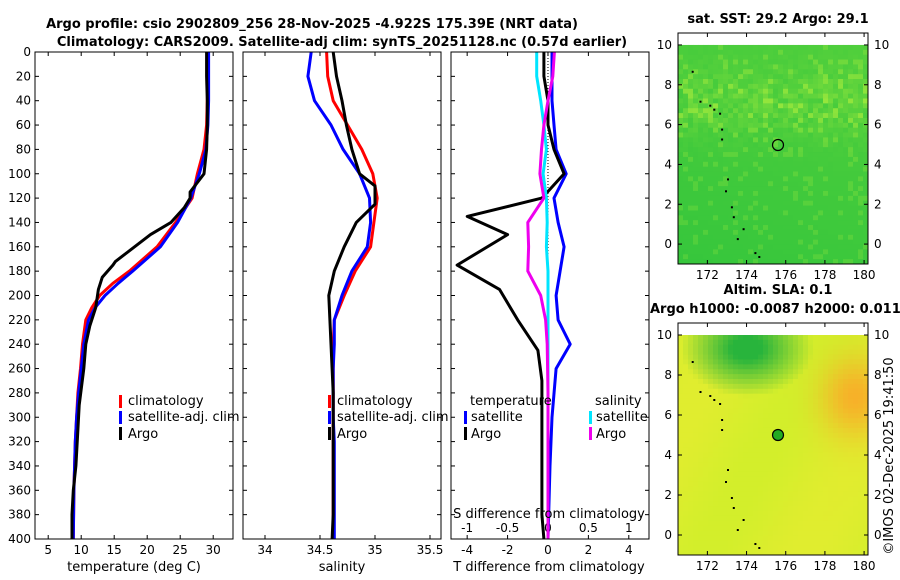 Image resolution: width=900 pixels, height=580 pixels. Describe the element at coordinates (590, 417) in the screenshot. I see `legend-swatch-s-satellite` at that location.